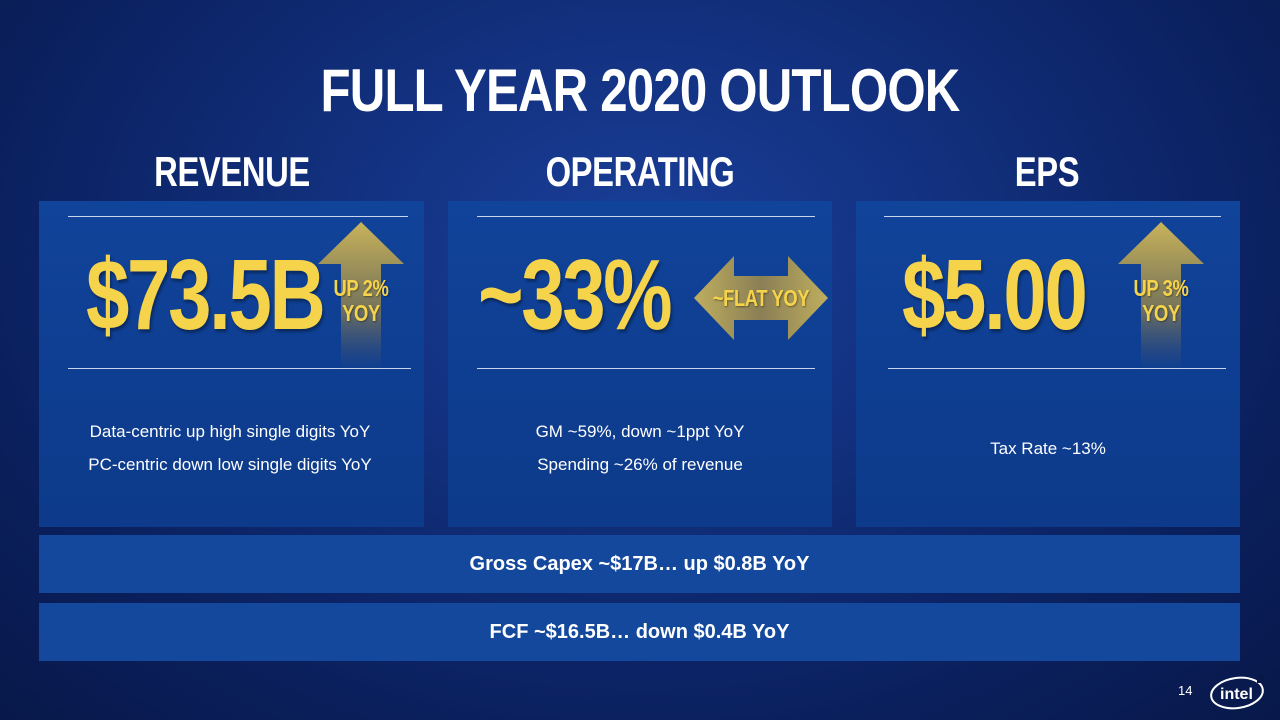  I want to click on revenue-change-label: UP 2% YOY, so click(361, 301).